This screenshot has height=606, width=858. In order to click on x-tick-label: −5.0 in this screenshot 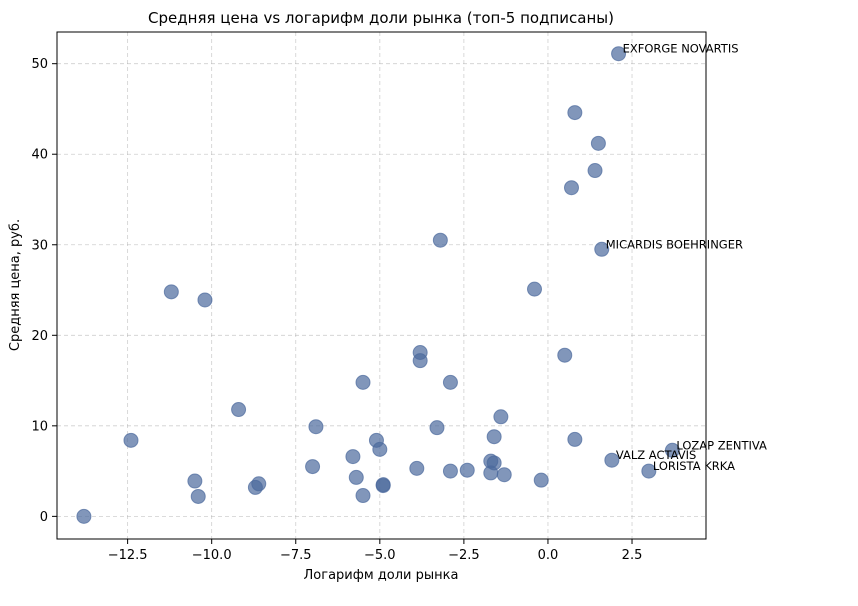, I will do `click(380, 555)`.